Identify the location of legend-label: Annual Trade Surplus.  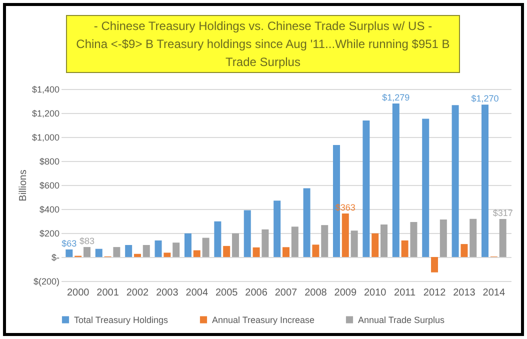
(402, 319).